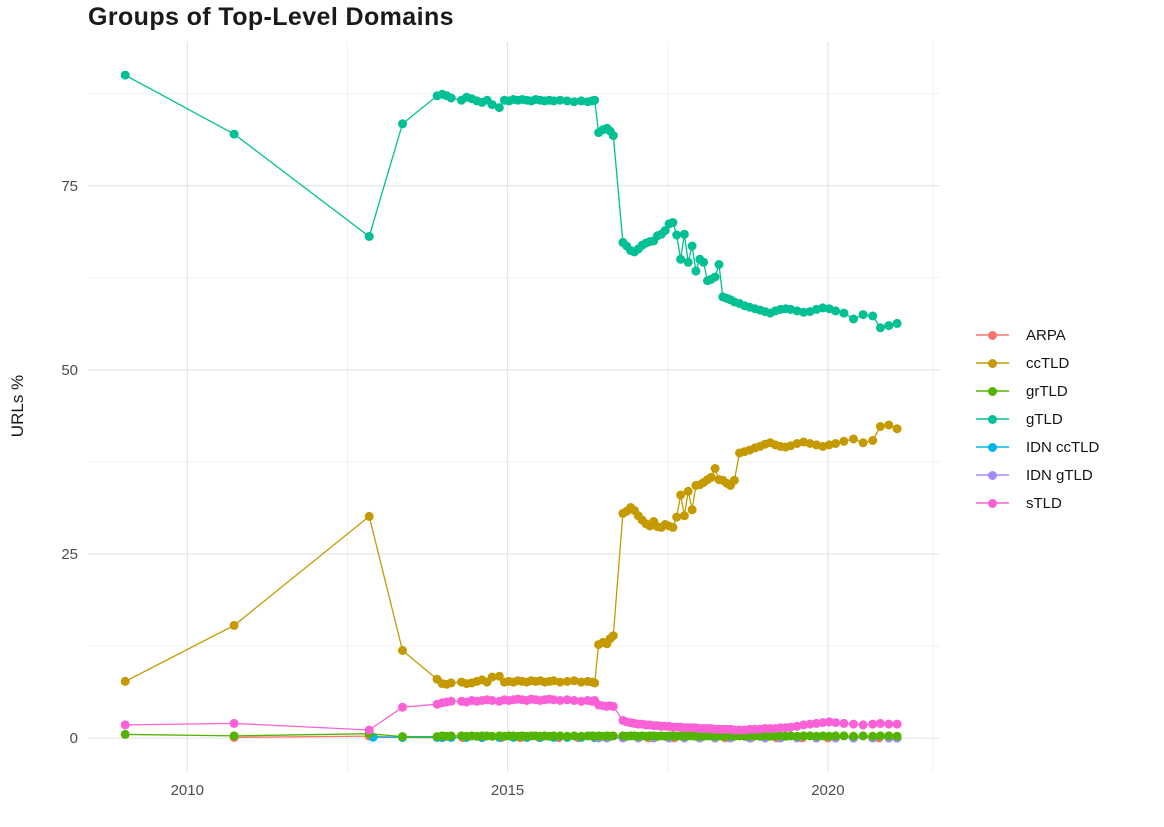 This screenshot has height=827, width=1164. What do you see at coordinates (992, 475) in the screenshot?
I see `legend-key-idn-gtld-icon` at bounding box center [992, 475].